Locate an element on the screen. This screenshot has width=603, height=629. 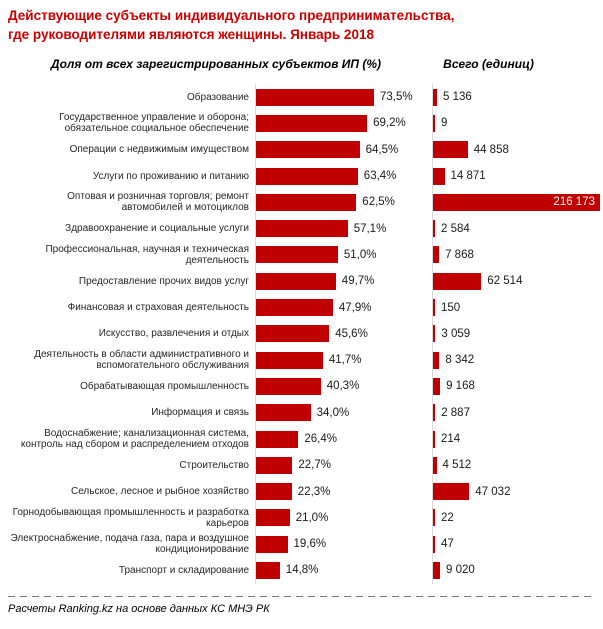
total-value-label: 9 020 is located at coordinates (460, 570).